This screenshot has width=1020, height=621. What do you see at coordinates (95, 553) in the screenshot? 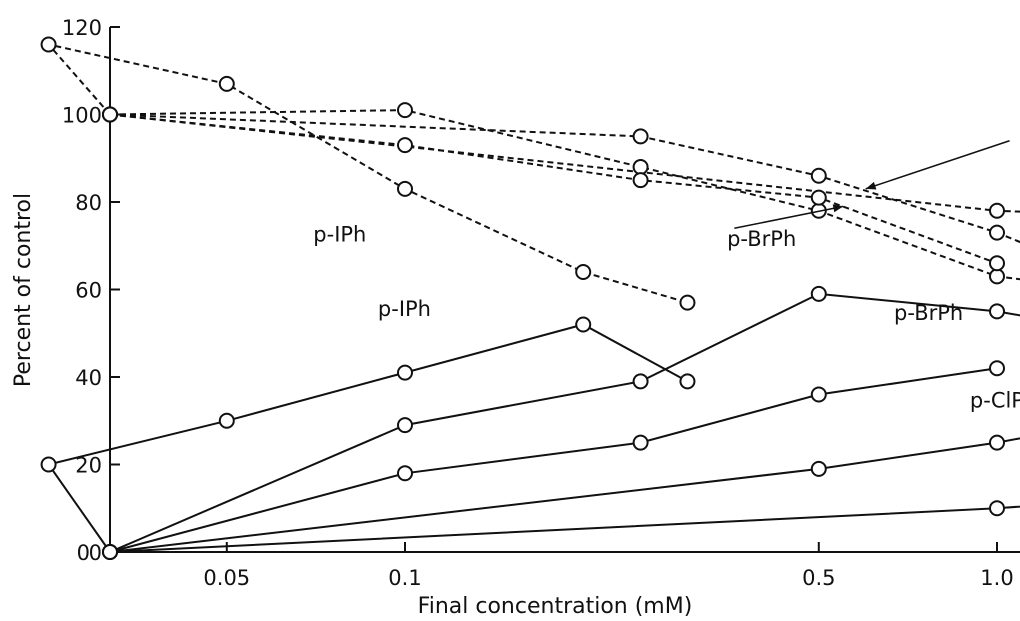
I see `y-tick-label: 0` at bounding box center [95, 553].